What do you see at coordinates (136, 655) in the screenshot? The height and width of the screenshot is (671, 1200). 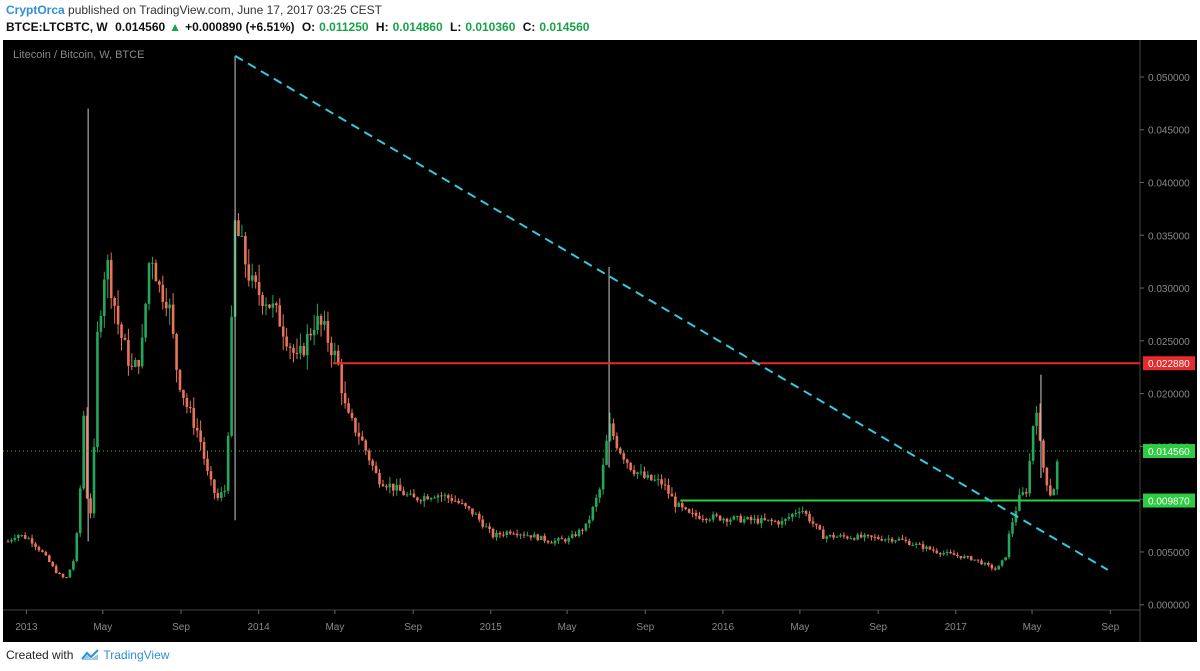 I see `tradingview-brand-link: TradingView` at bounding box center [136, 655].